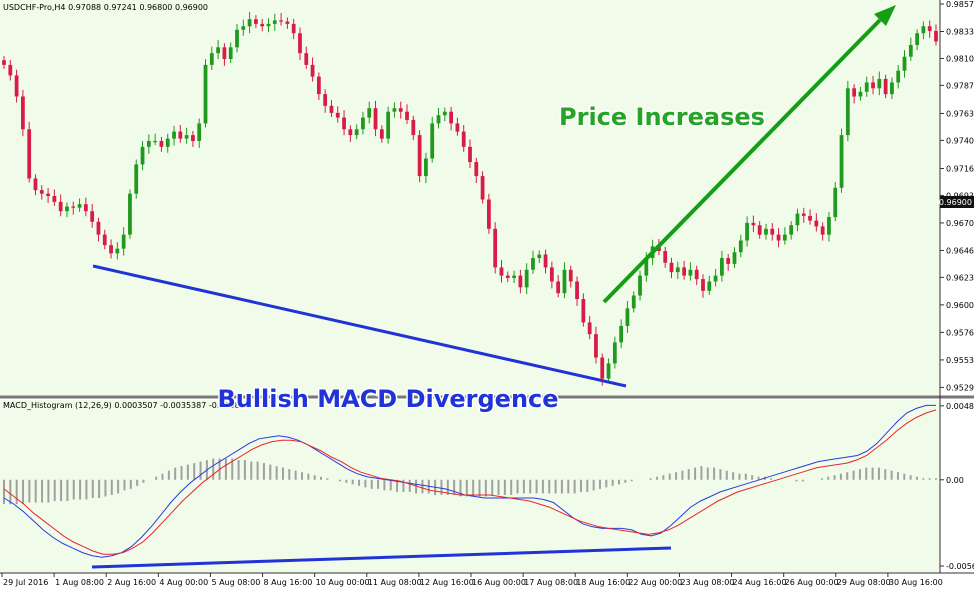 This screenshot has width=974, height=591. Describe the element at coordinates (551, 582) in the screenshot. I see `time-tick-label: 17 Aug 08:00` at that location.